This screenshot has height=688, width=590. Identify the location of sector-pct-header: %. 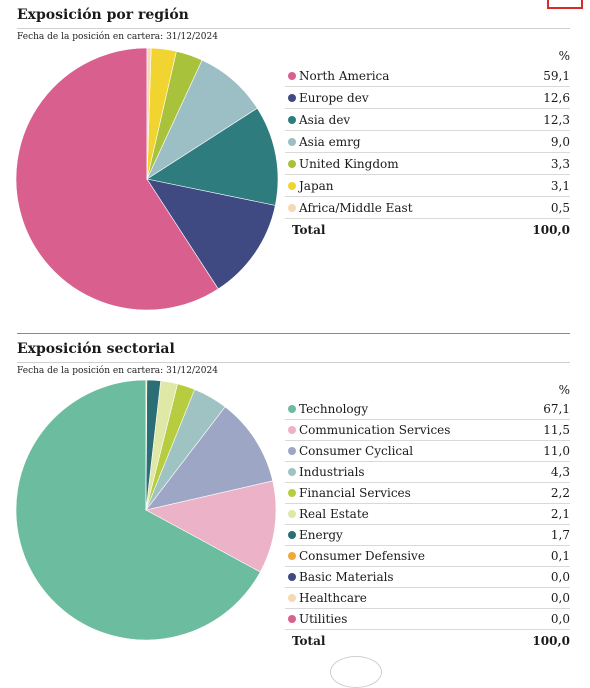
(564, 390).